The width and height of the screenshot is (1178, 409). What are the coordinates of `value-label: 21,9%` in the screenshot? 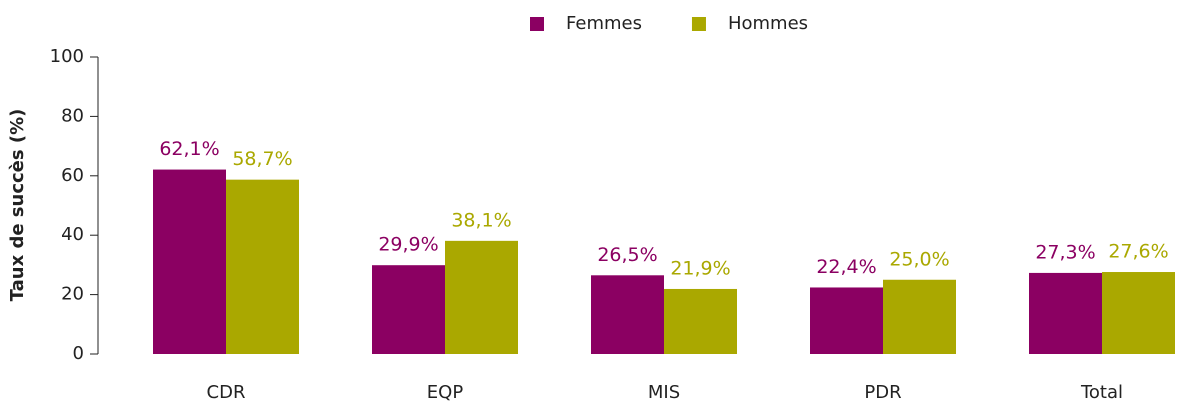 It's located at (700, 268).